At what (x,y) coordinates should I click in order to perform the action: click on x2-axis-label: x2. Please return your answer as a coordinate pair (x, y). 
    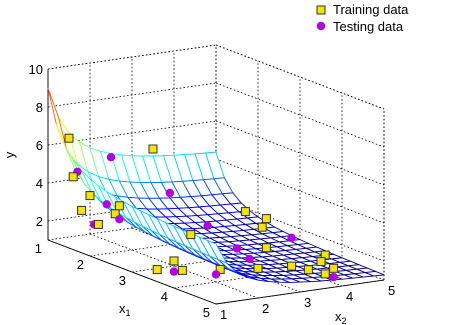
    Looking at the image, I should click on (341, 317).